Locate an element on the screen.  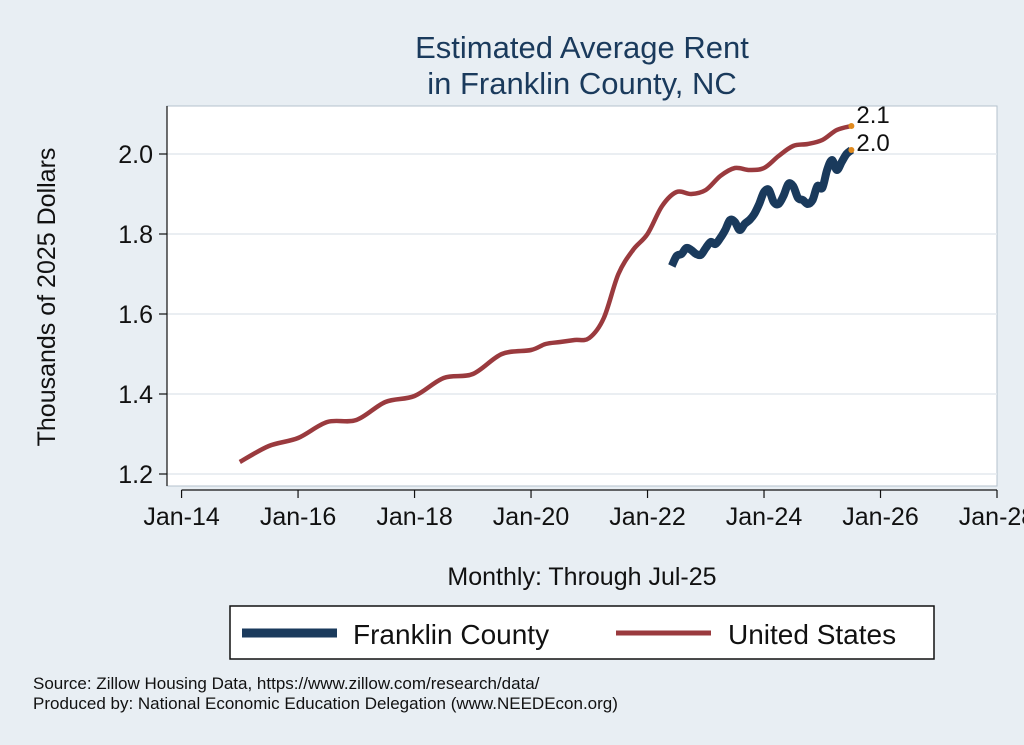
legend-label-franklin: Franklin County is located at coordinates (451, 634).